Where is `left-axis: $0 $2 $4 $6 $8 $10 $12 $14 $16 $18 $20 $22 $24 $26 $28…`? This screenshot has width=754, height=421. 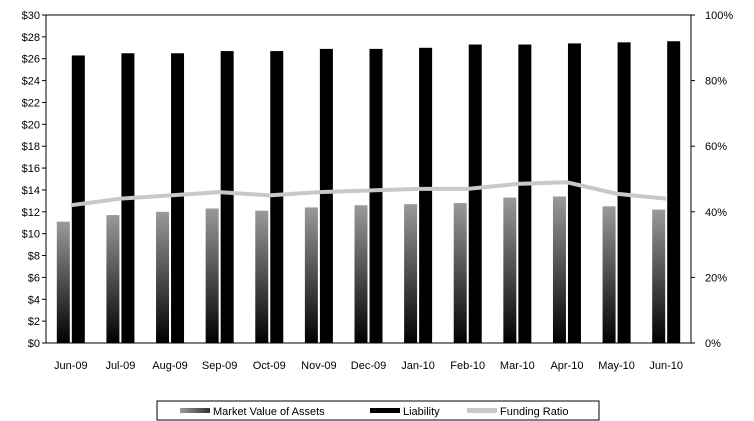
left-axis: $0 $2 $4 $6 $8 $10 $12 $14 $16 $18 $20 $22 $24 $26 $28… is located at coordinates (34, 180).